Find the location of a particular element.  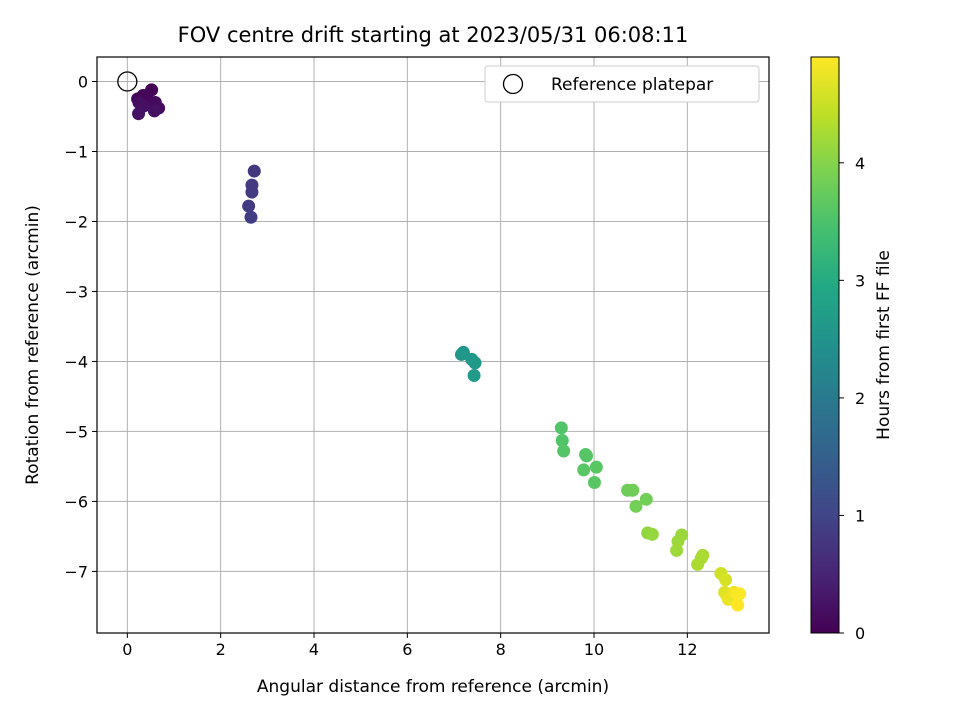

x-tick-label: 12 is located at coordinates (687, 649).